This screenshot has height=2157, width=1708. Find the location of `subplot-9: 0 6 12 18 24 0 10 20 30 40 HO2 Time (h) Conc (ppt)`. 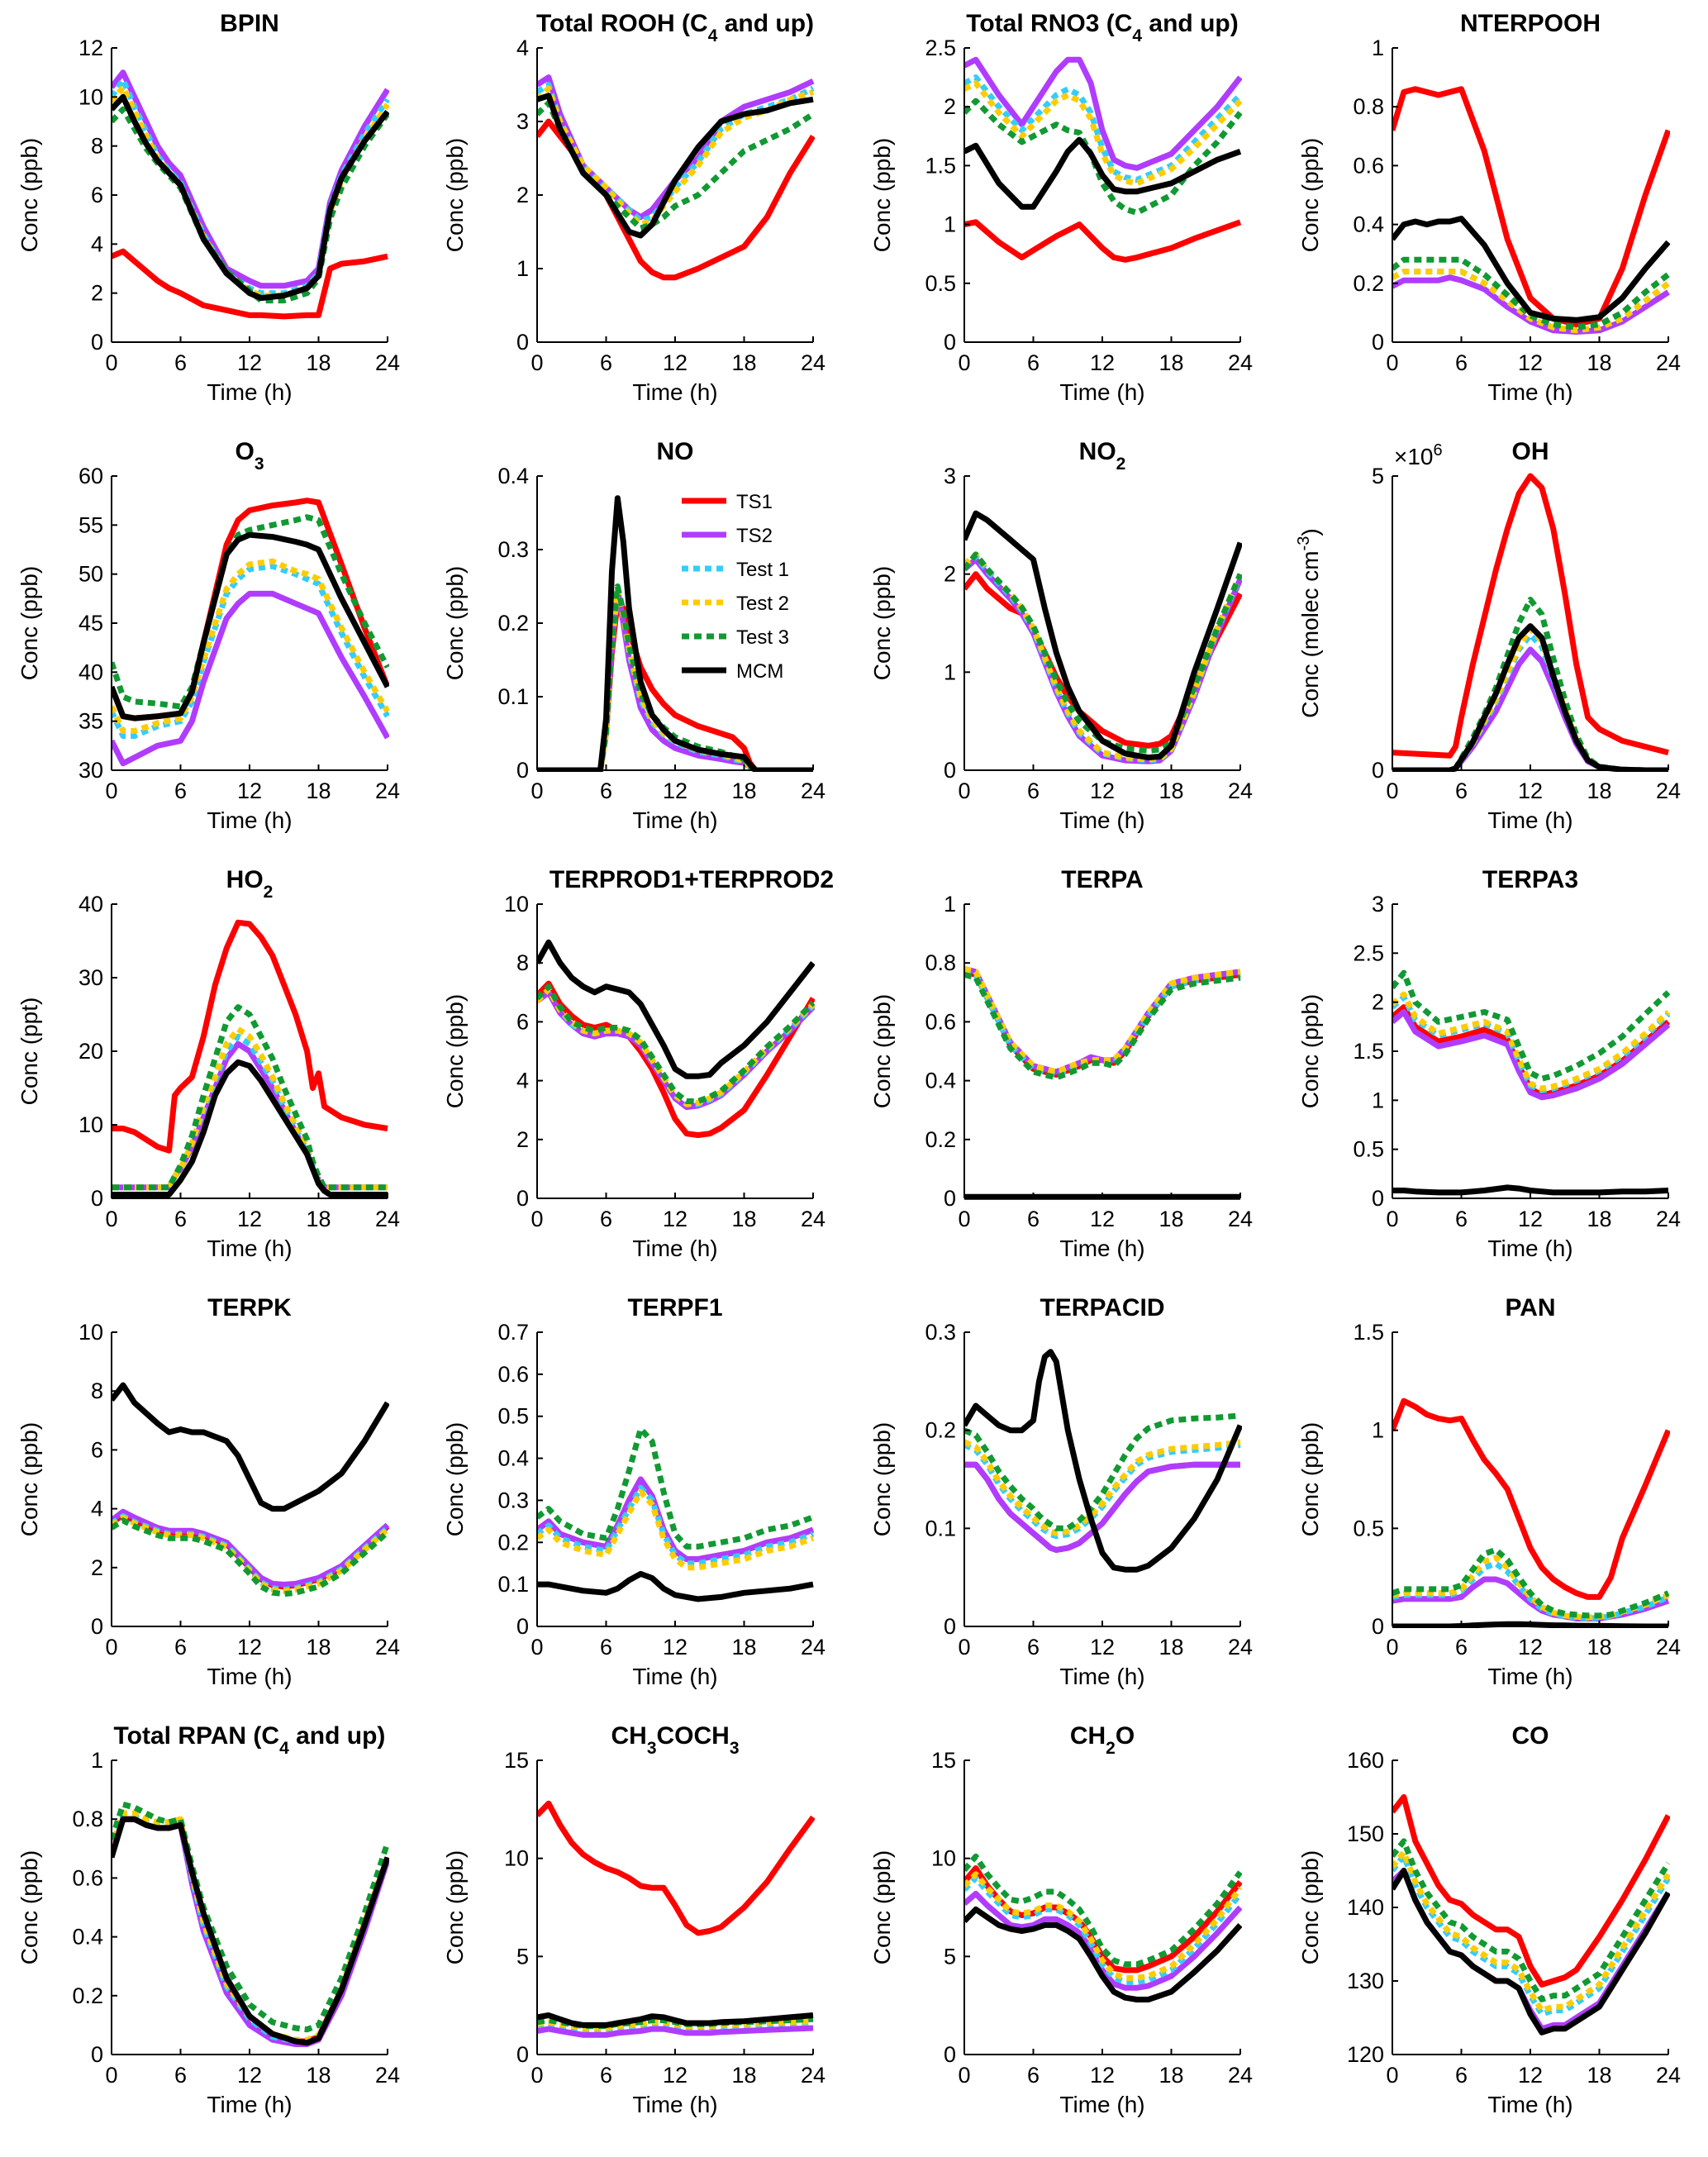

subplot-9: 0 6 12 18 24 0 10 20 30 40 HO2 Time (h) Conc (ppt) is located at coordinates (208, 1063).